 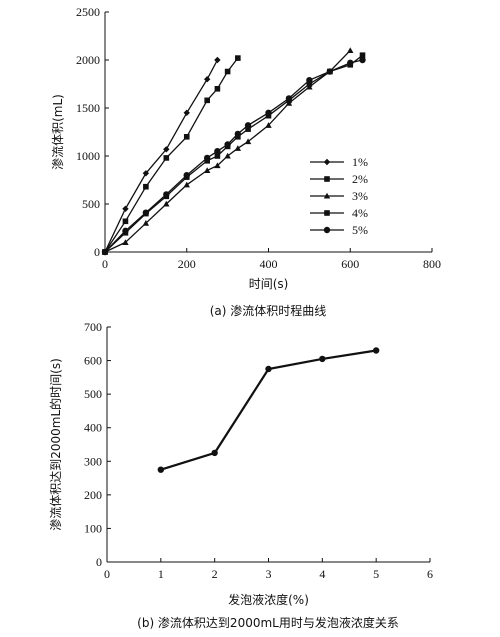 I want to click on chart-b-caption: (b) 渗流体积达到2000mL用时与发泡液浓度关系, so click(x=268, y=622).